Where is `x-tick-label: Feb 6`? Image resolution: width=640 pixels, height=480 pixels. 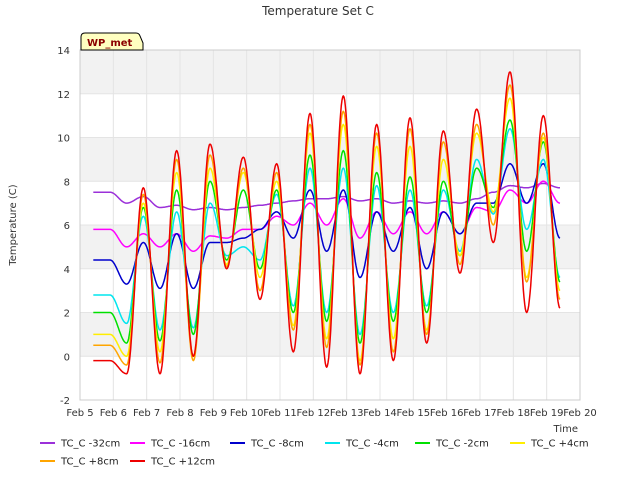
x-tick-label: Feb 6 is located at coordinates (113, 413).